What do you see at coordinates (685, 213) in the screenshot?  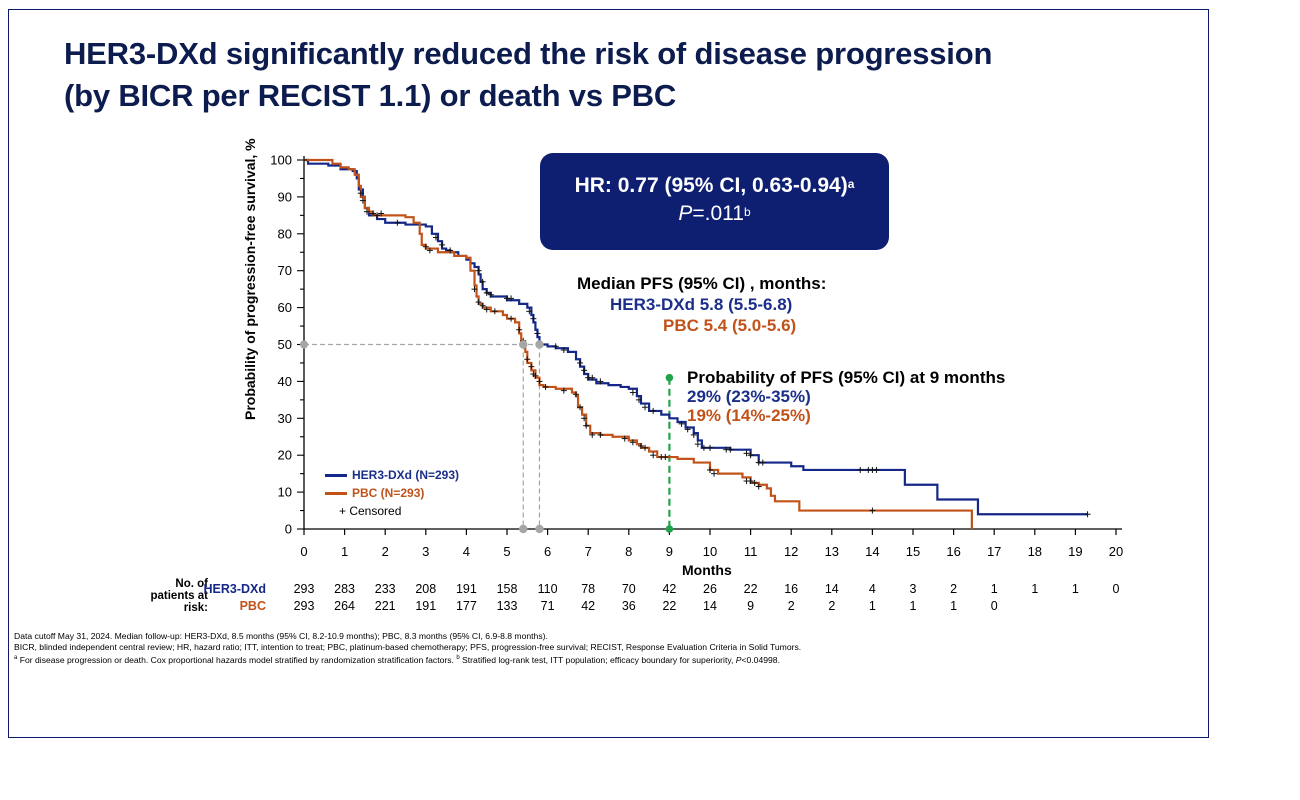 I see `p-label: P` at bounding box center [685, 213].